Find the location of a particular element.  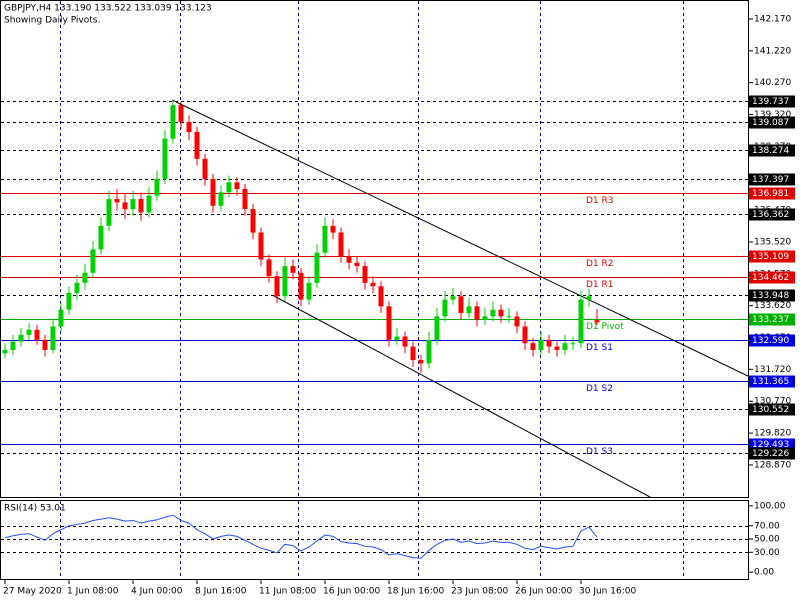

x-tick-label: 4 Jun 00:00 is located at coordinates (157, 592).